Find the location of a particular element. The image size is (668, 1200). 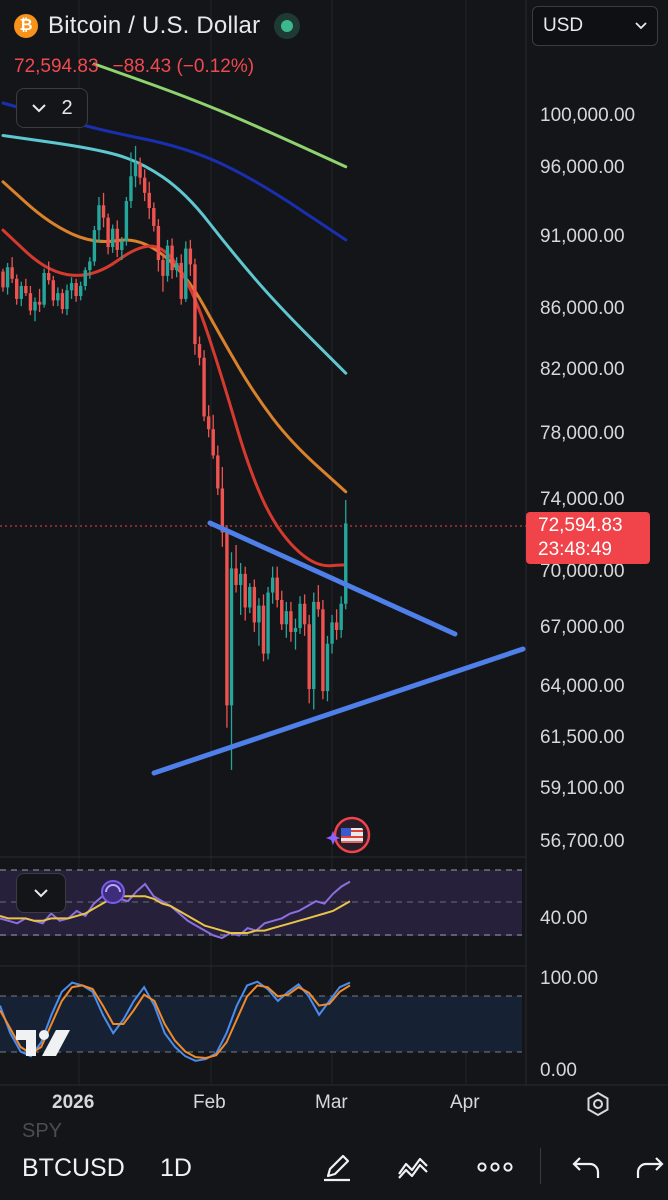

redo-icon is located at coordinates (649, 1167).